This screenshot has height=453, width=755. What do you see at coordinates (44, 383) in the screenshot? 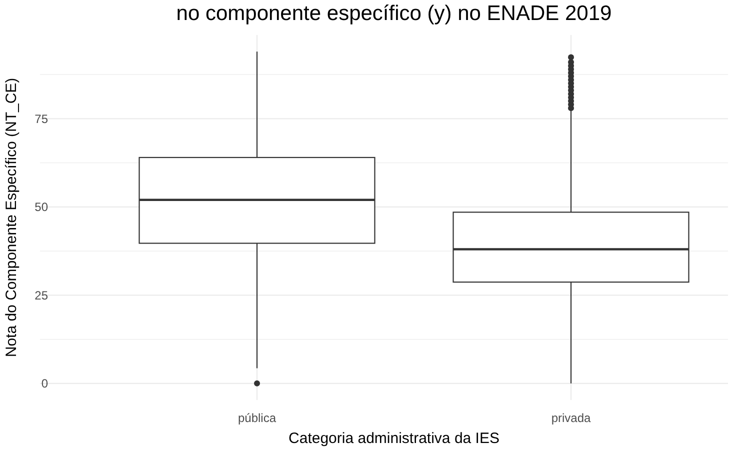
I see `y-tick-label: 0` at bounding box center [44, 383].